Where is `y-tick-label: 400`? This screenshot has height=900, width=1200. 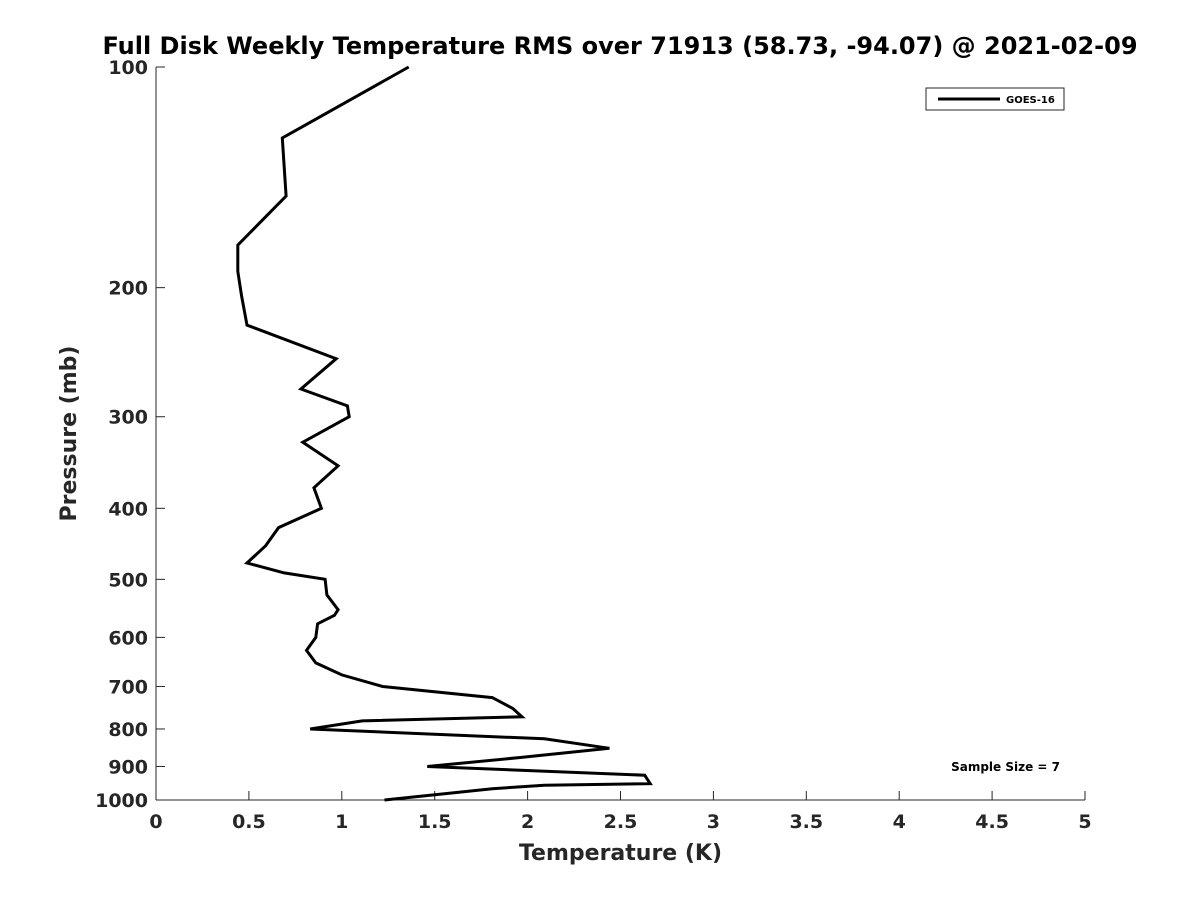 y-tick-label: 400 is located at coordinates (128, 509).